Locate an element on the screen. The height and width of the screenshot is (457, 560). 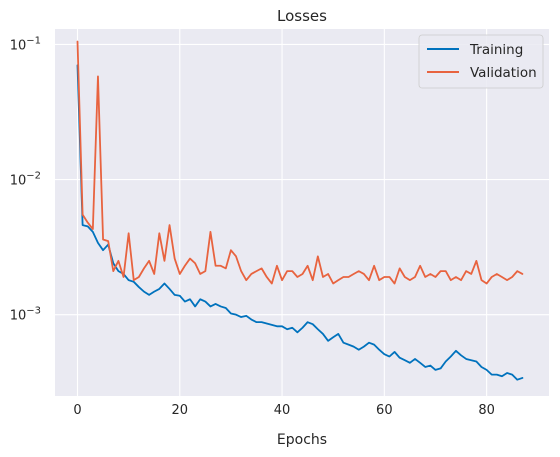
x-tick-label: 20 is located at coordinates (180, 410).